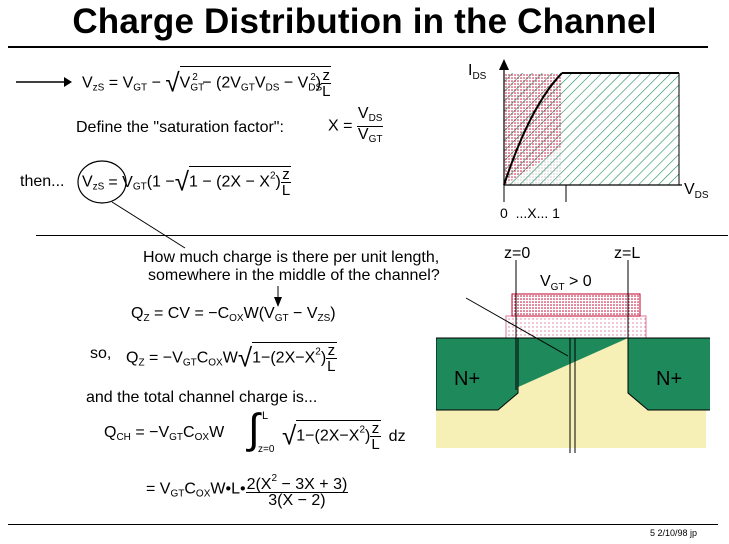 The image size is (729, 544). What do you see at coordinates (571, 393) in the screenshot?
I see `substrate` at bounding box center [571, 393].